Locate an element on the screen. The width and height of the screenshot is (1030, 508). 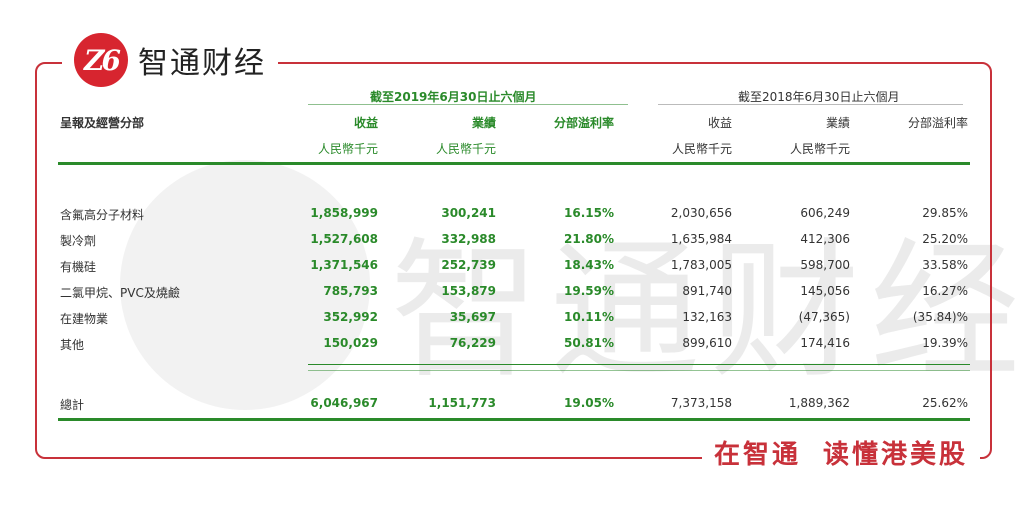
unit-revenue-2018: 人民幣千元 is located at coordinates (701, 149).